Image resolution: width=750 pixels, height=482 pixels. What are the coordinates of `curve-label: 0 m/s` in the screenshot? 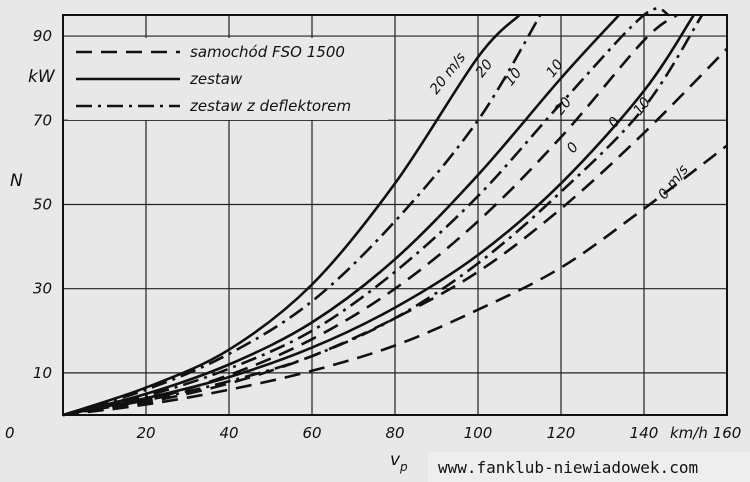 It's located at (673, 182).